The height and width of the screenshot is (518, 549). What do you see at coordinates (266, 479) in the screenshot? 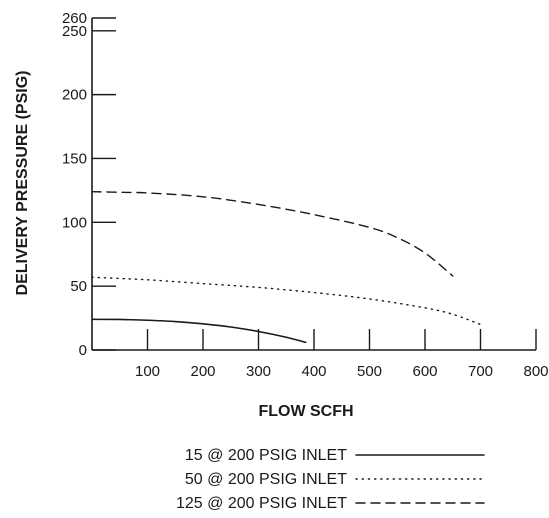
I see `legend-label-2: 50 @ 200 PSIG INLET` at bounding box center [266, 479].